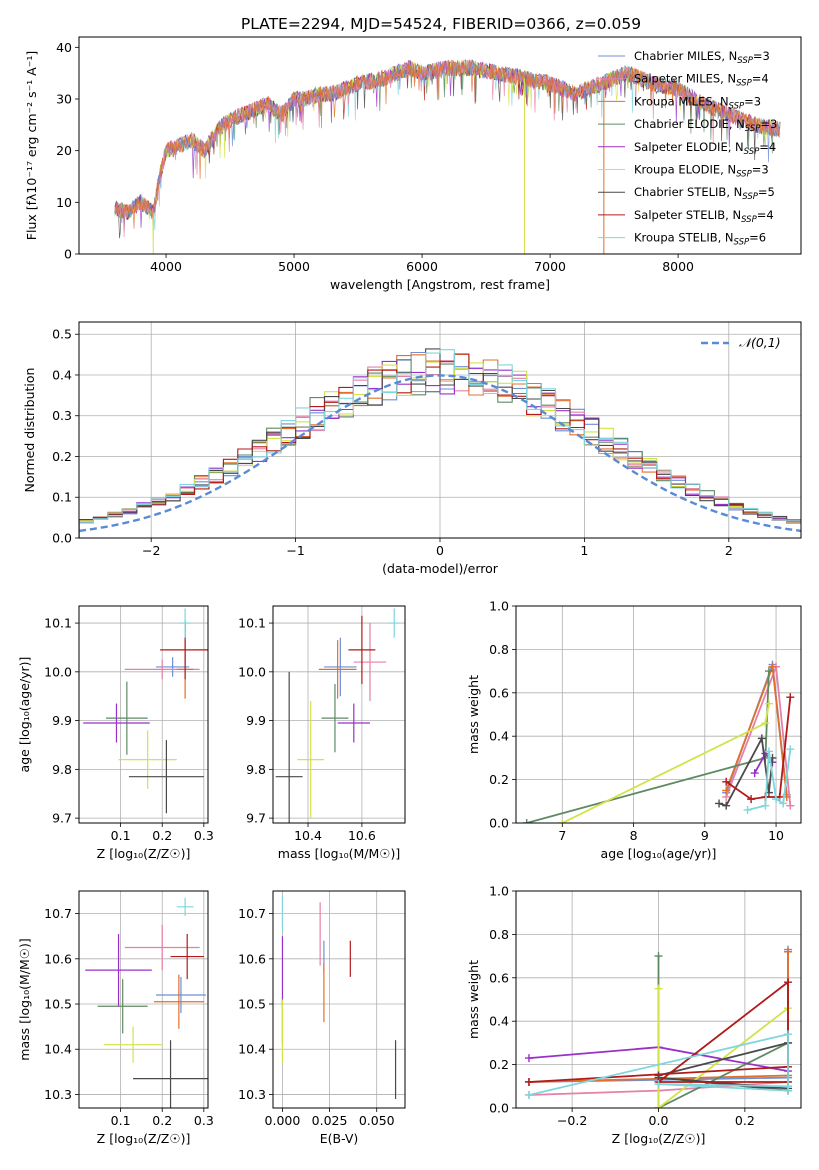 This screenshot has width=819, height=1170. I want to click on y-tick-label: 10, so click(64, 202).